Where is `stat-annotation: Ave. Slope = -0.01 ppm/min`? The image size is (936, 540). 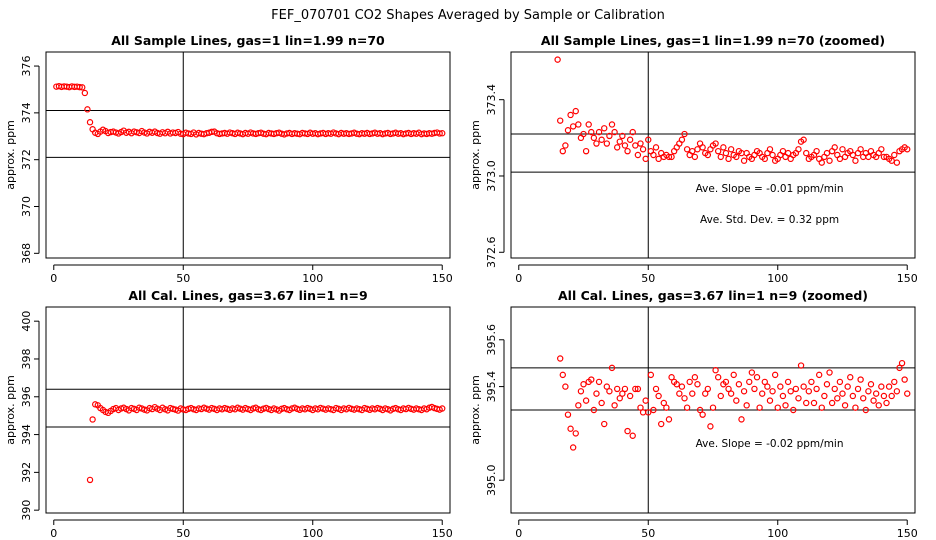 stat-annotation: Ave. Slope = -0.01 ppm/min is located at coordinates (770, 189).